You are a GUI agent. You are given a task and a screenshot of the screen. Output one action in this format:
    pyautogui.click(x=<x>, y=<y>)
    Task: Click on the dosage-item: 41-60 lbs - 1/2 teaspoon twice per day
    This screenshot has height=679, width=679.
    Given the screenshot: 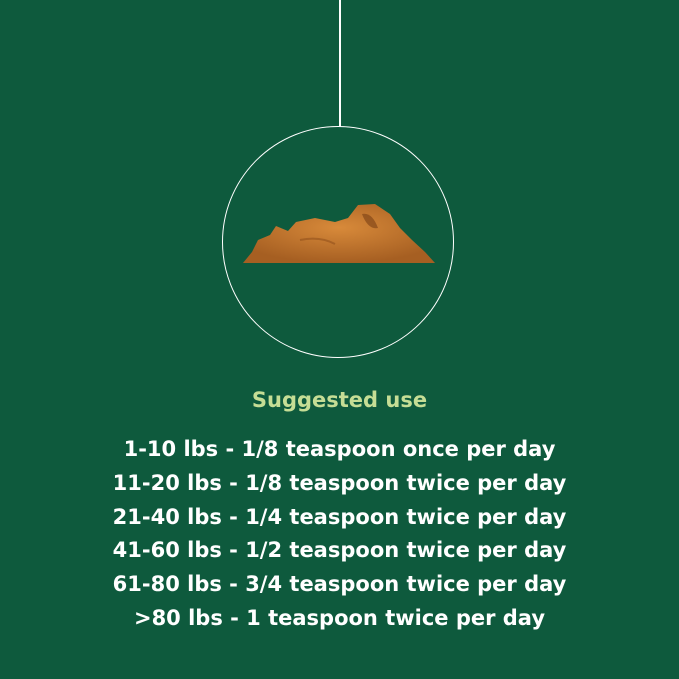 What is the action you would take?
    pyautogui.click(x=339, y=550)
    